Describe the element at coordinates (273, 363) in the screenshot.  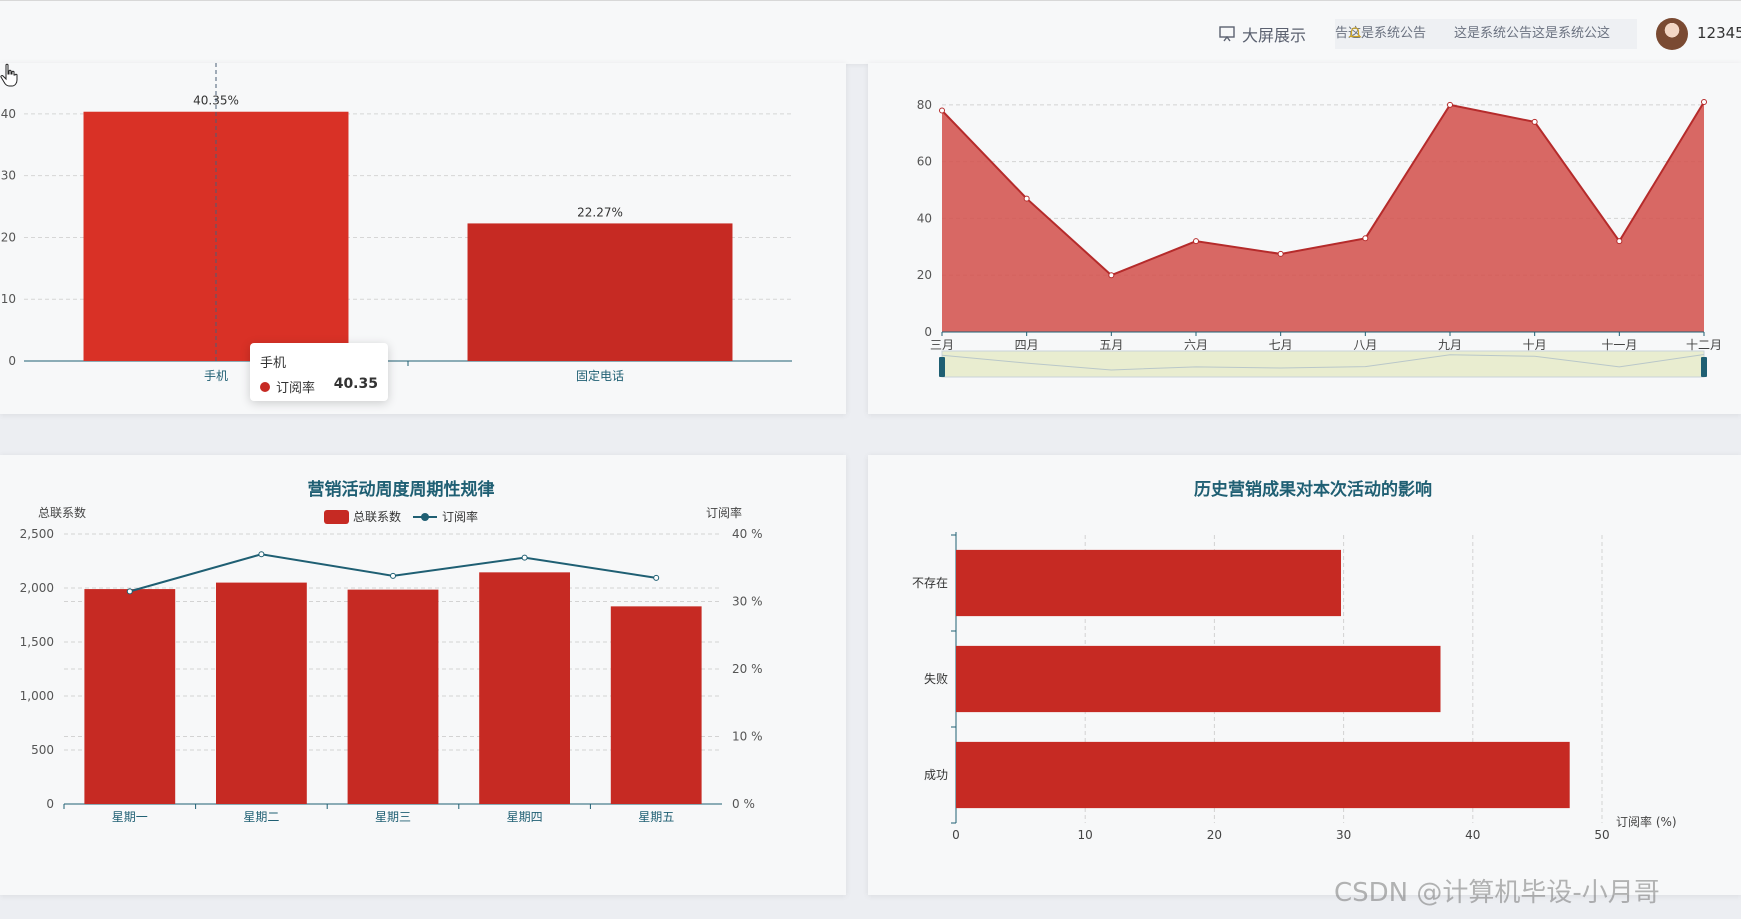
I see `tooltip-title: 手机` at that location.